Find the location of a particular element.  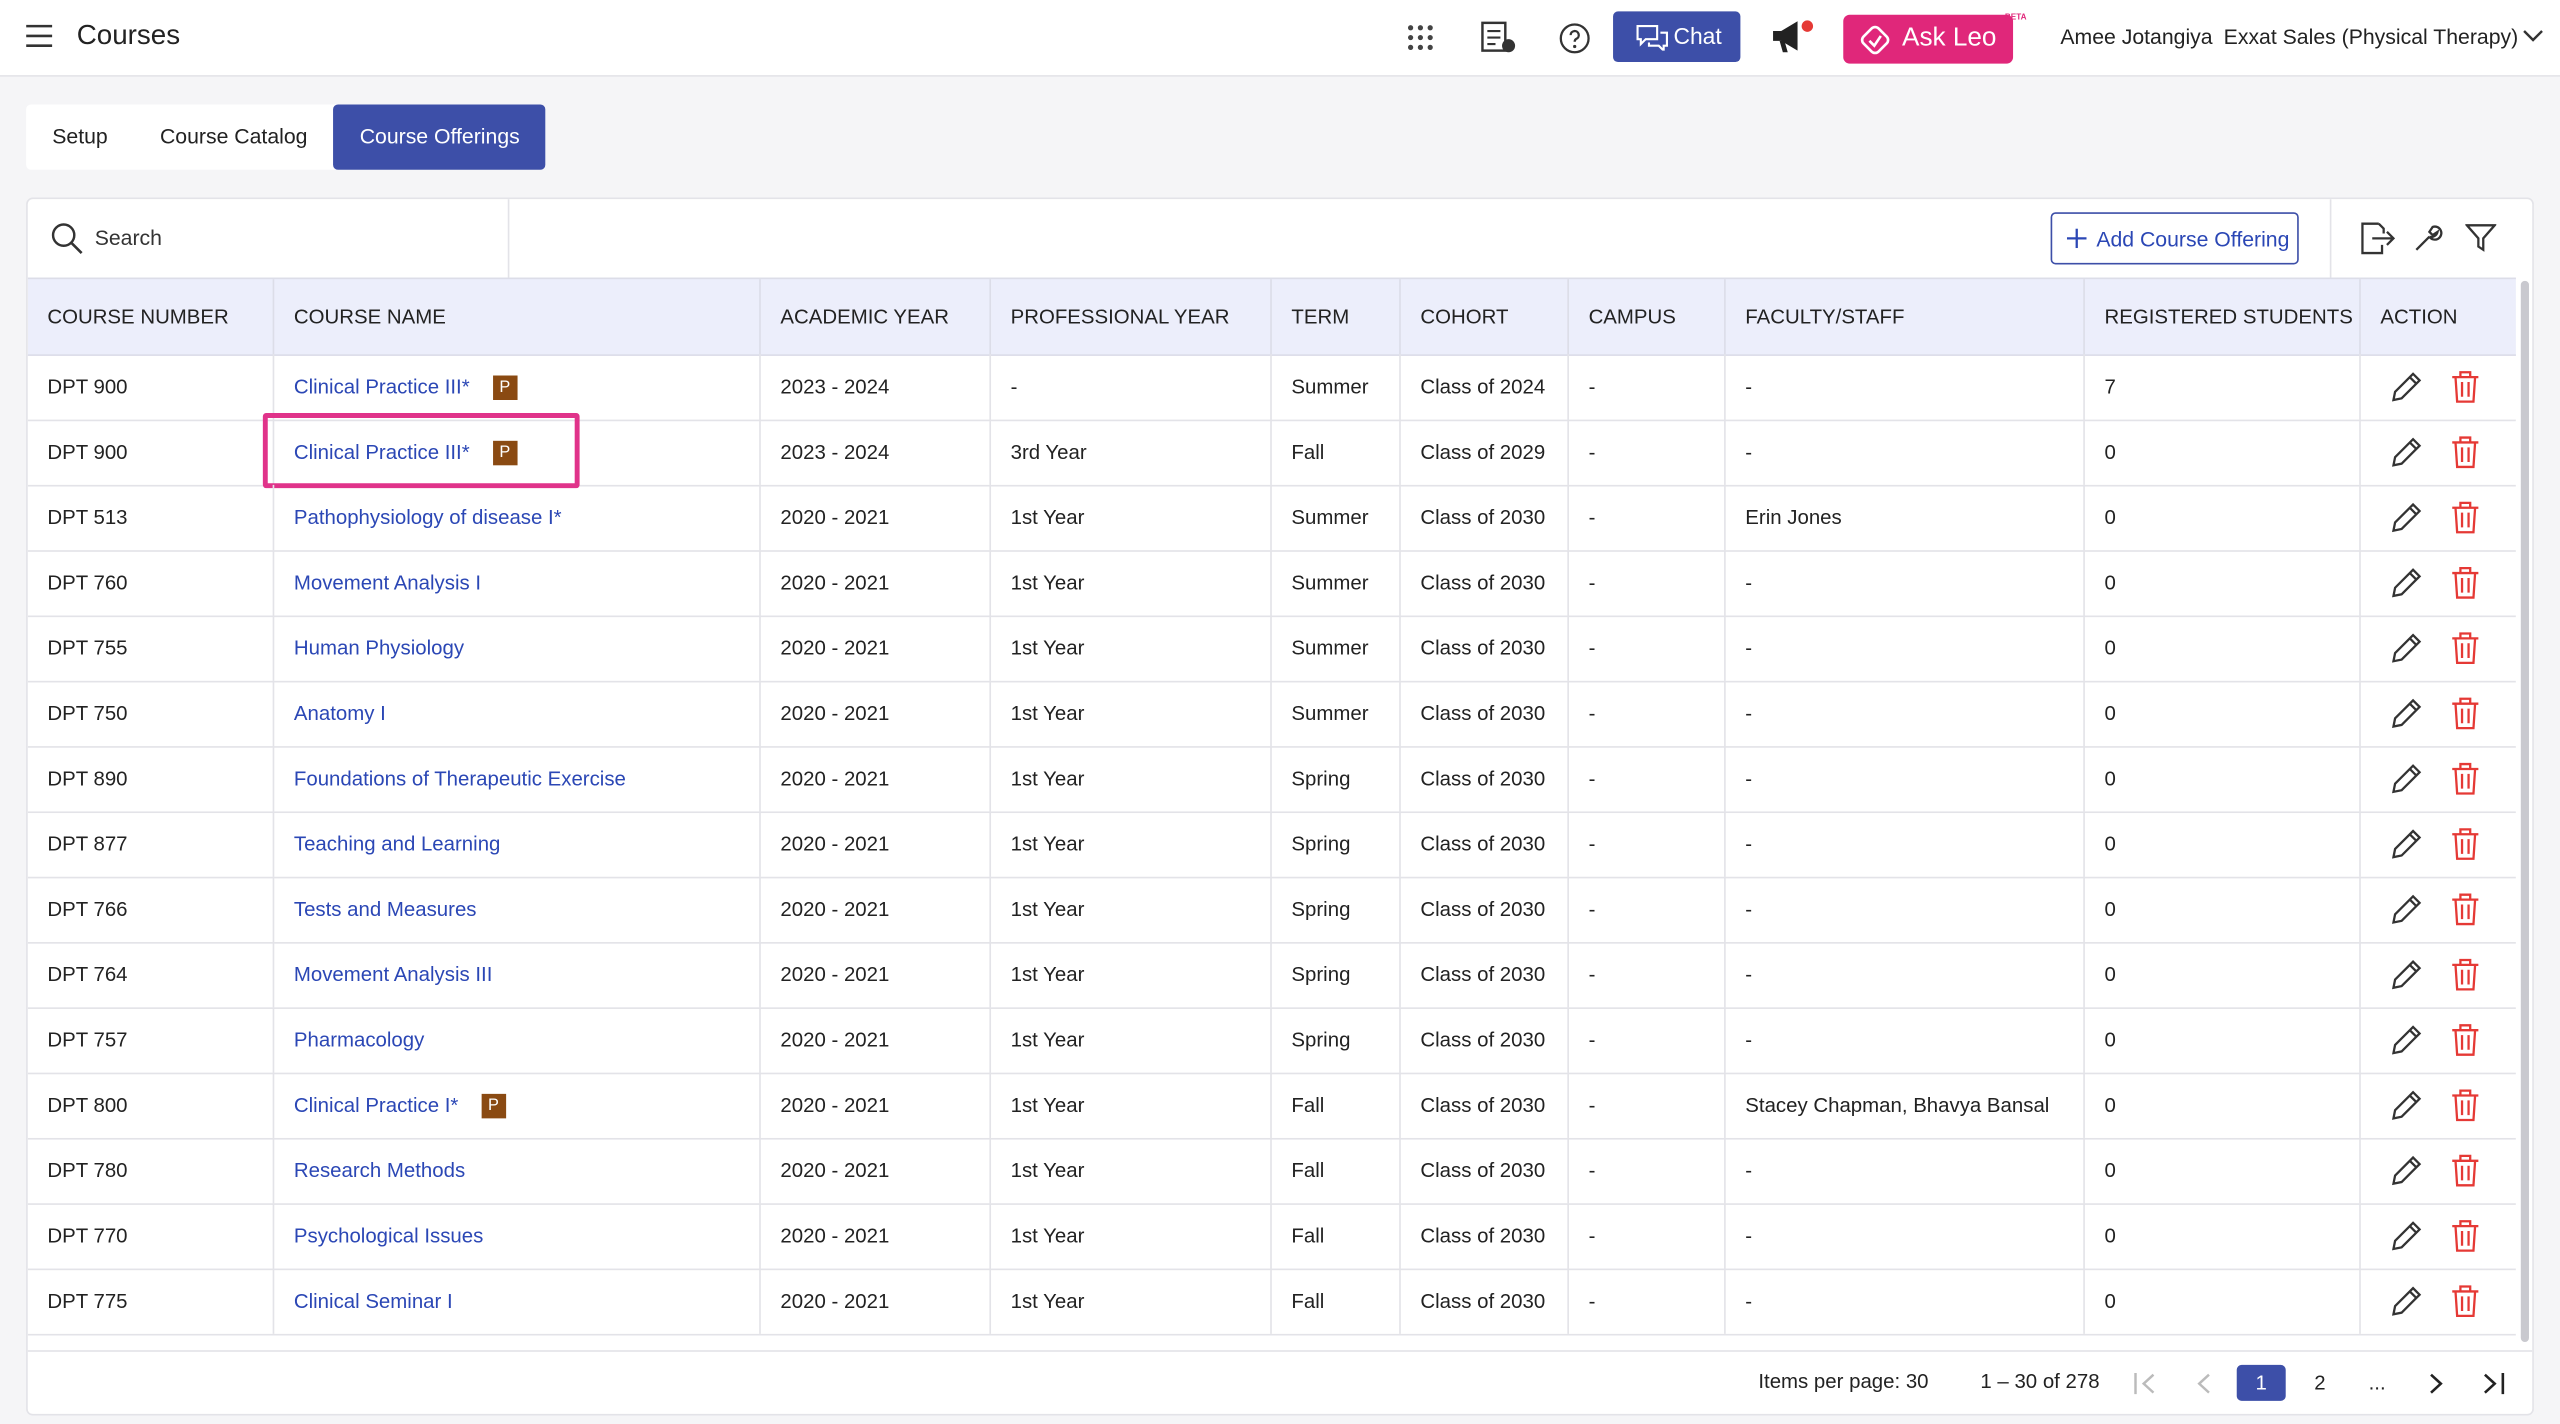

cell: DPT 800 is located at coordinates (151, 1105).